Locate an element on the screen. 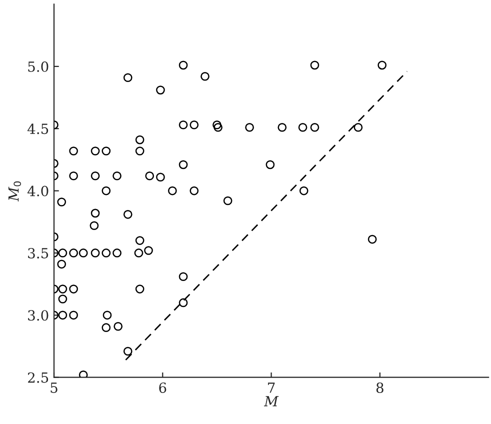  y-tick-label: 4.5 is located at coordinates (37, 129).